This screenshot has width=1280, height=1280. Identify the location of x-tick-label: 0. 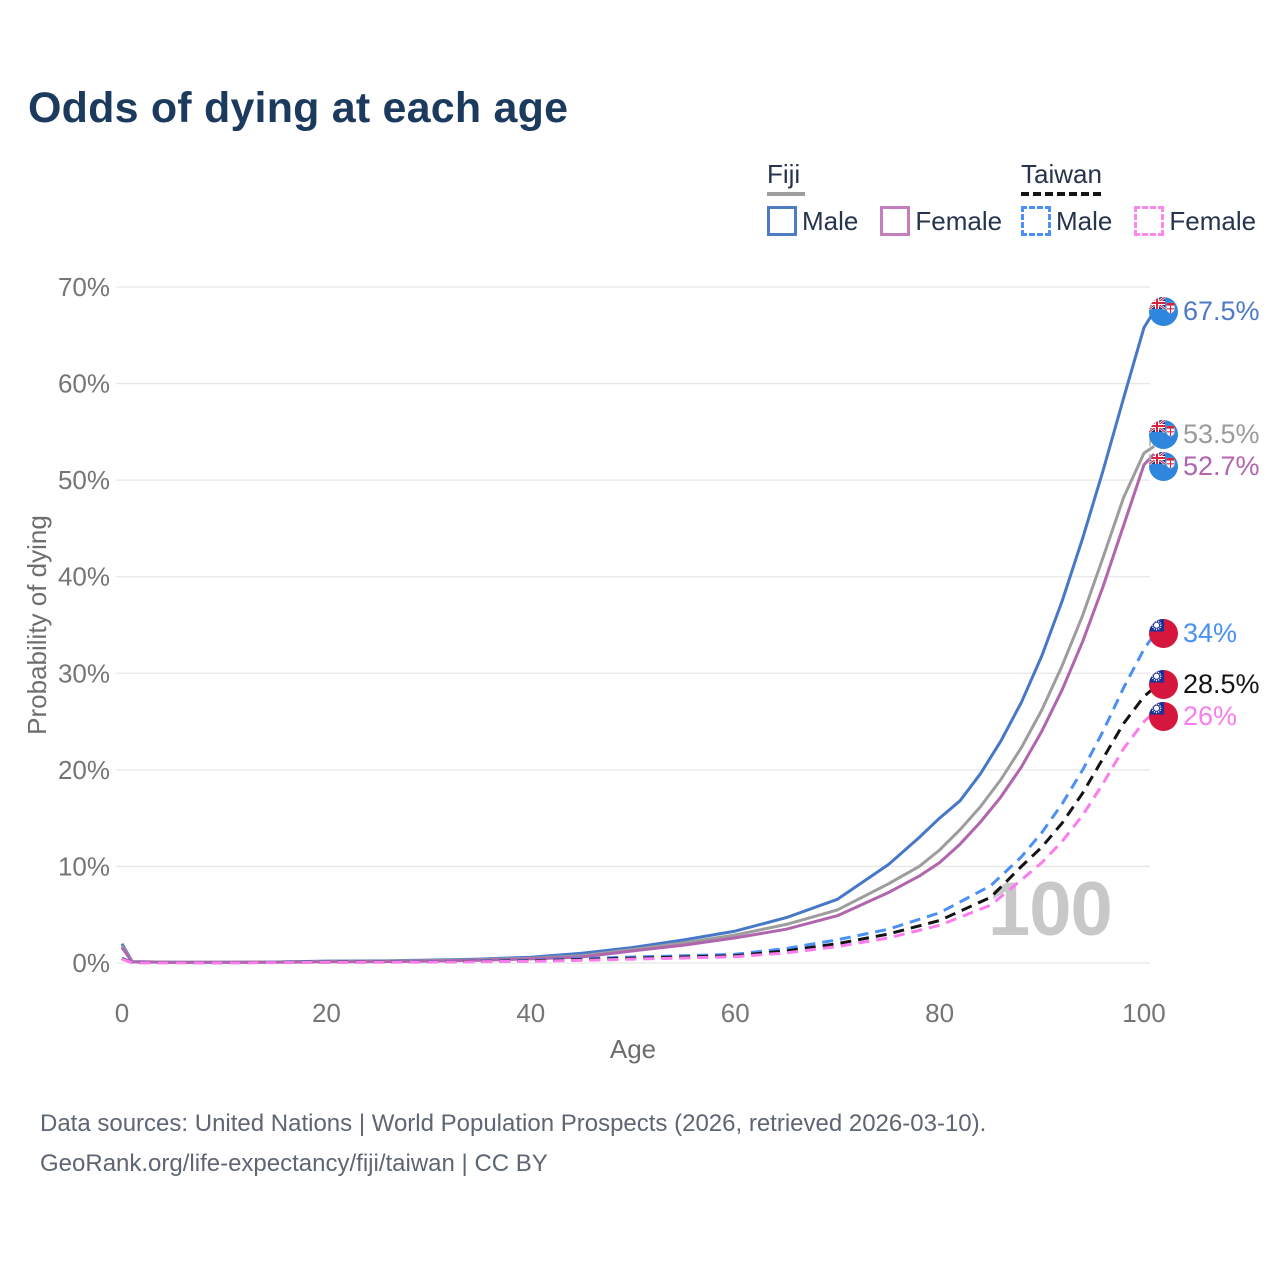
(122, 1013).